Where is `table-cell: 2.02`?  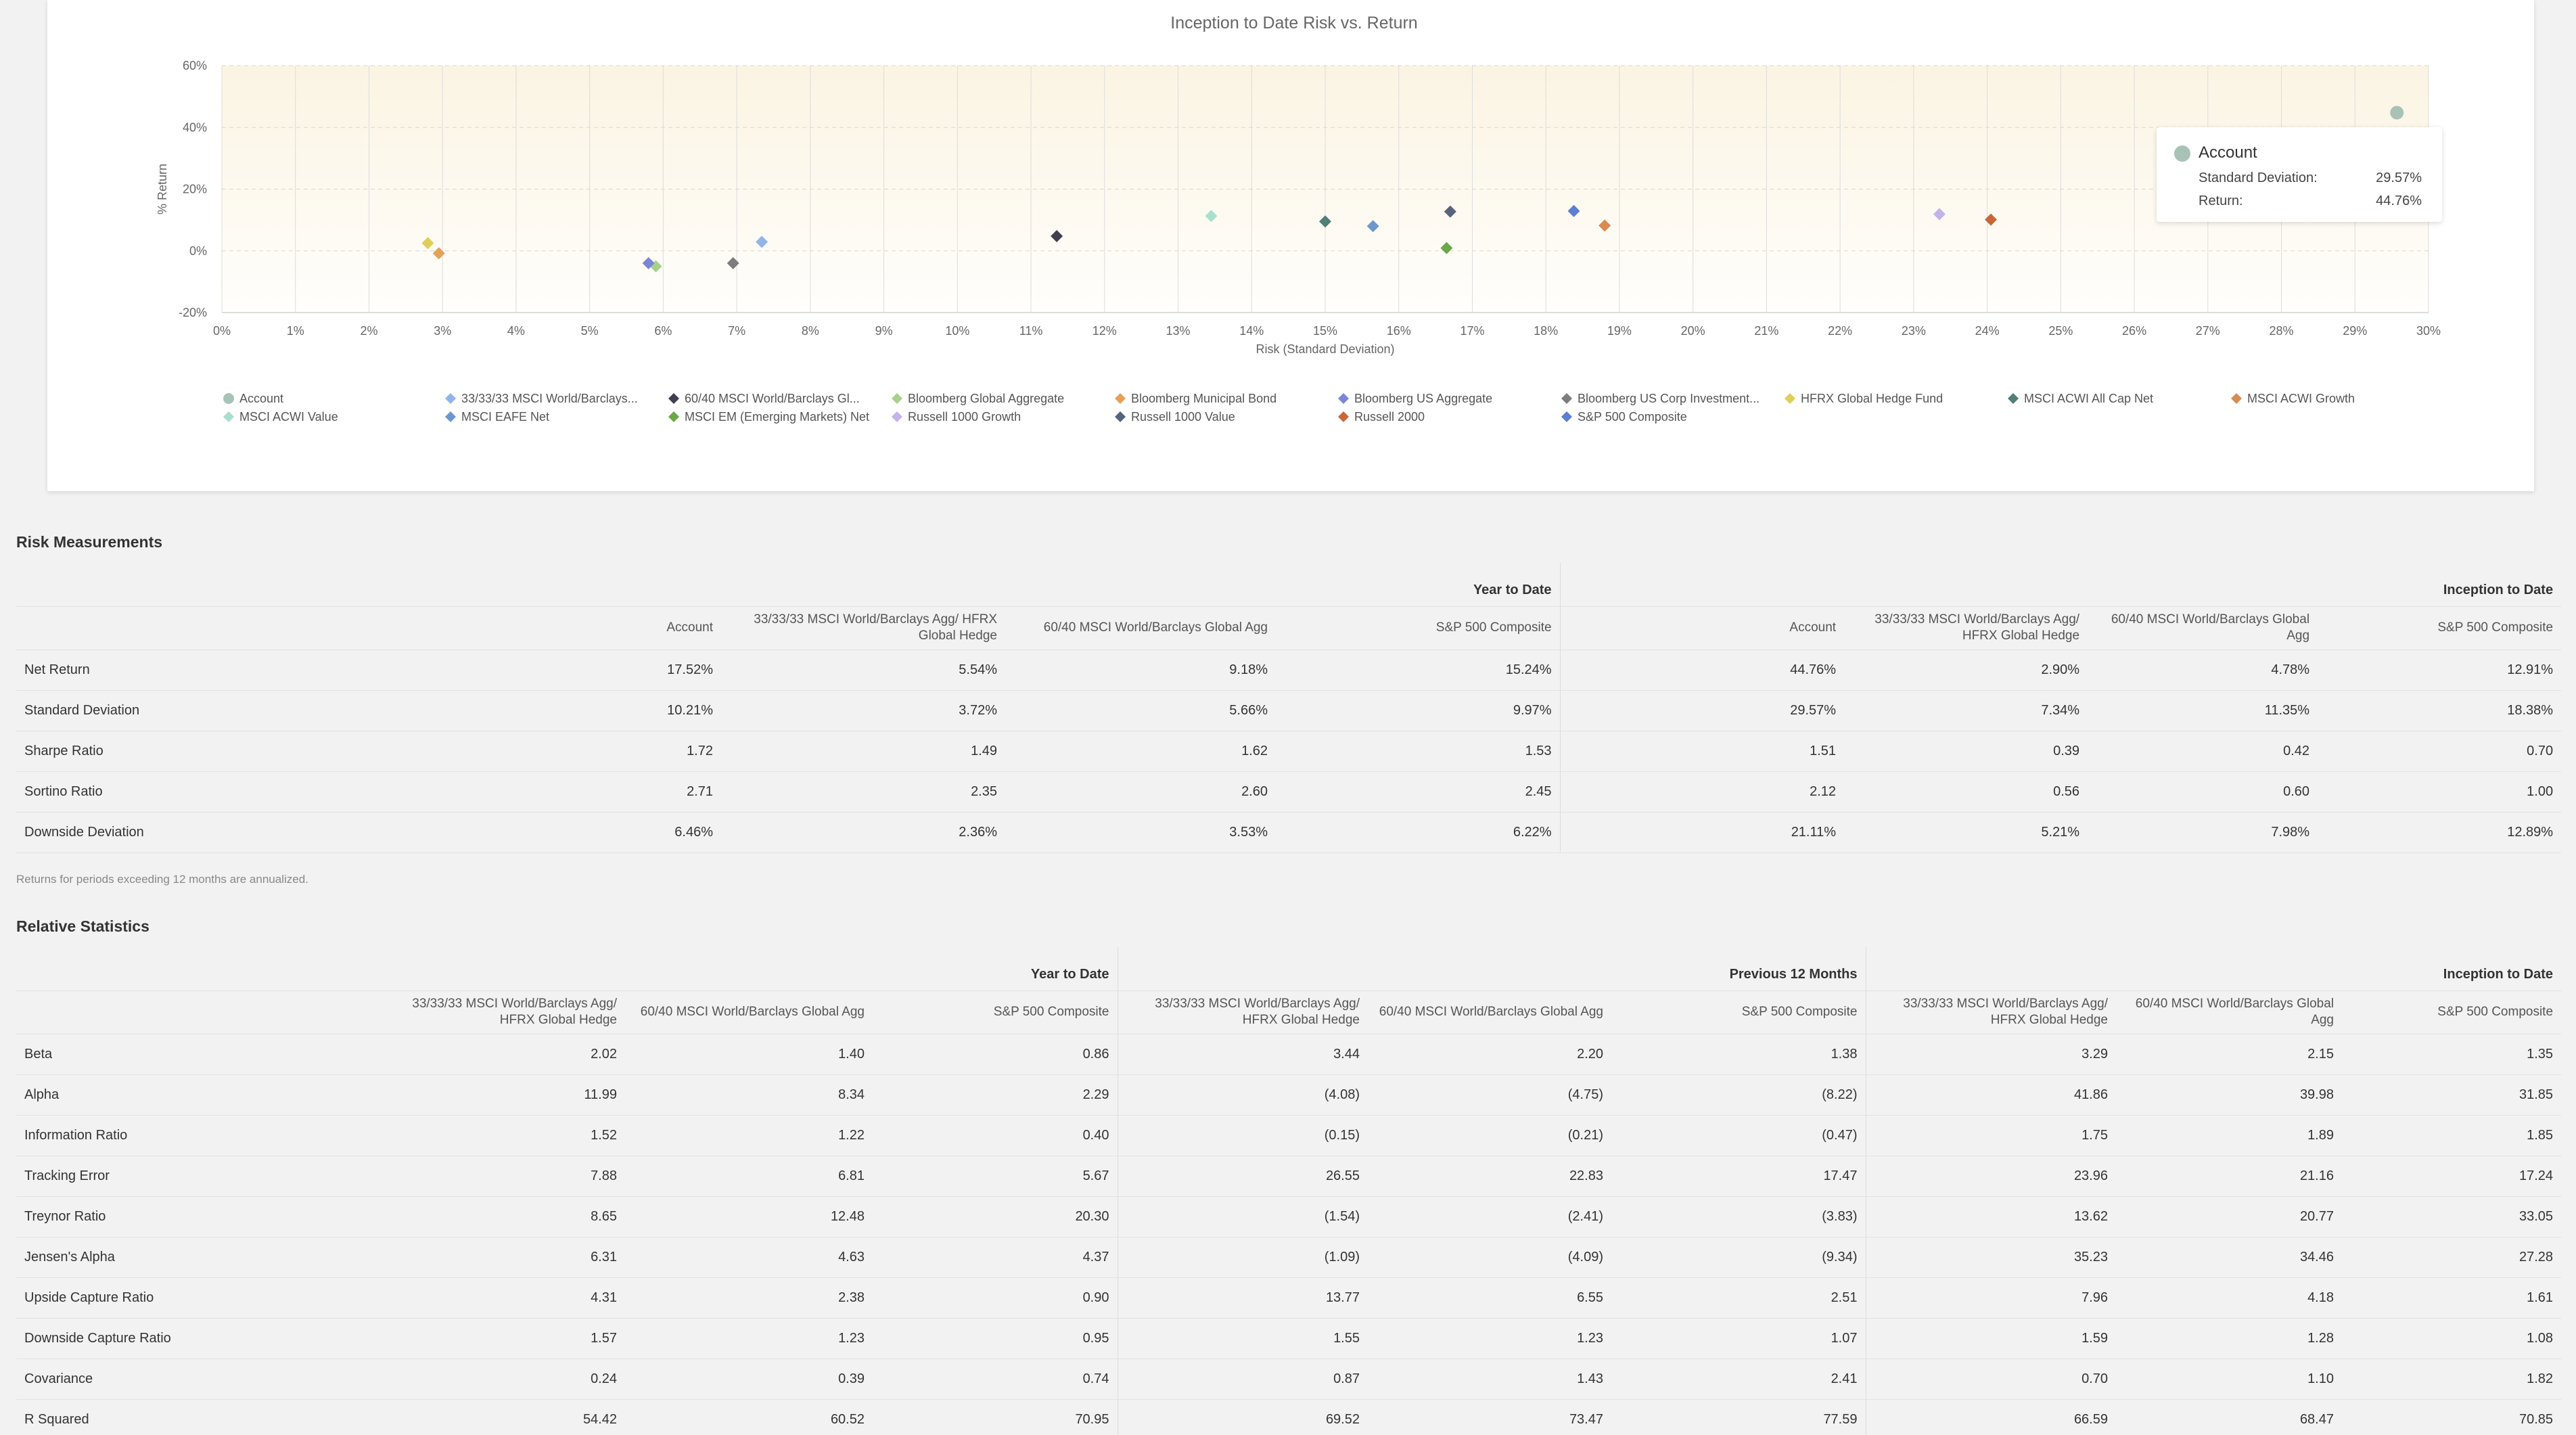 table-cell: 2.02 is located at coordinates (510, 1054).